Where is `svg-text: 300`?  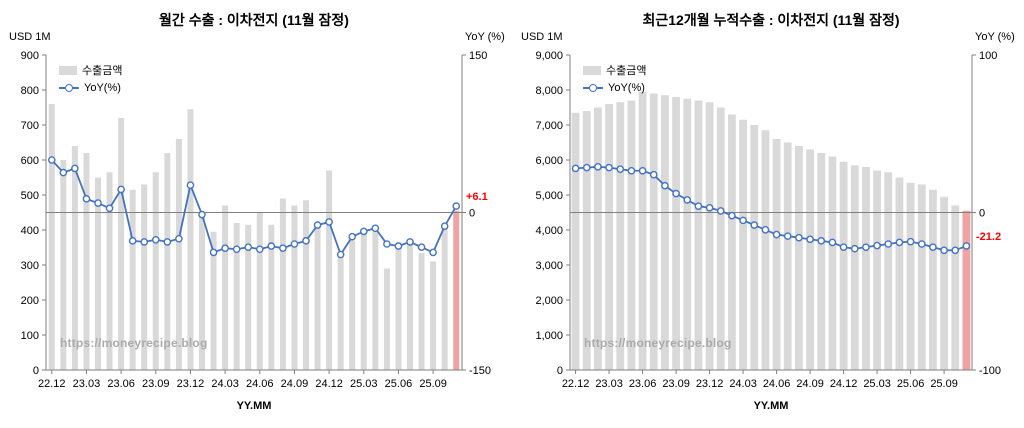
svg-text: 300 is located at coordinates (30, 266).